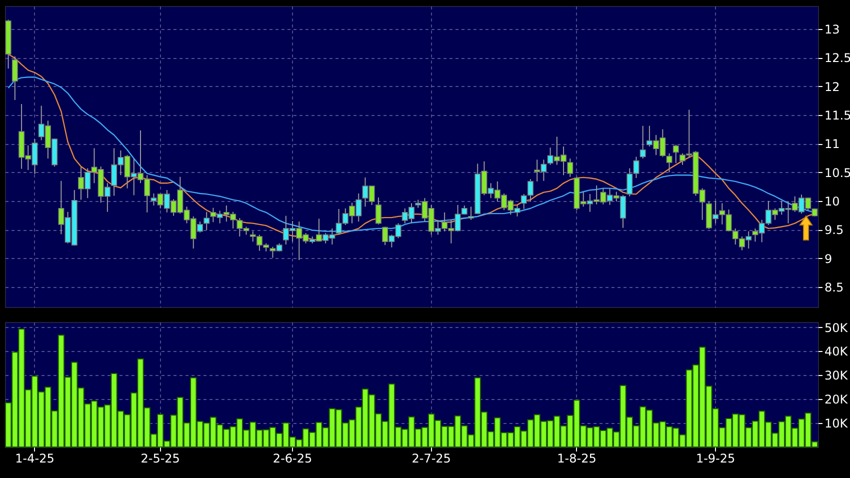 The height and width of the screenshot is (478, 850). What do you see at coordinates (832, 144) in the screenshot?
I see `y-tick-label: 11` at bounding box center [832, 144].